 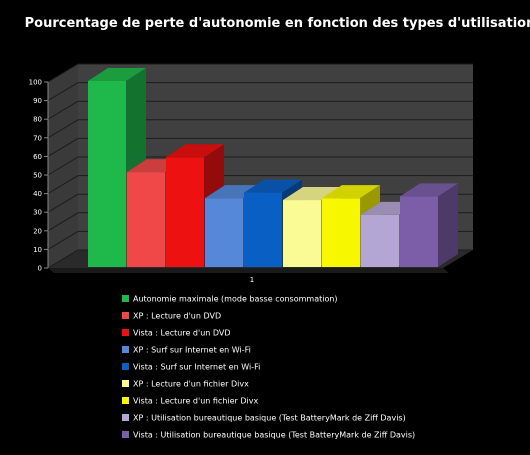 What do you see at coordinates (37, 101) in the screenshot?
I see `y-tick-label: 90` at bounding box center [37, 101].